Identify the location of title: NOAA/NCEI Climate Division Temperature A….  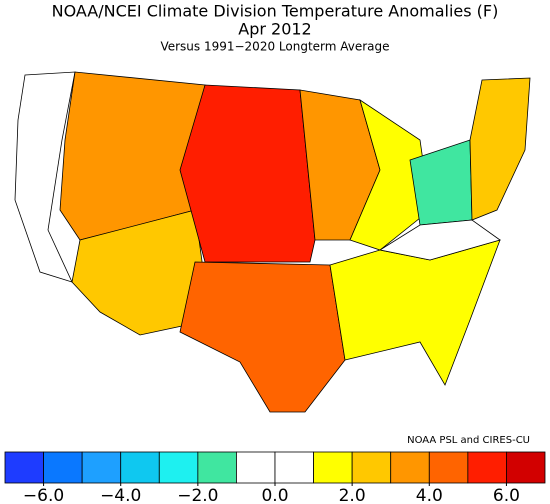
(275, 11).